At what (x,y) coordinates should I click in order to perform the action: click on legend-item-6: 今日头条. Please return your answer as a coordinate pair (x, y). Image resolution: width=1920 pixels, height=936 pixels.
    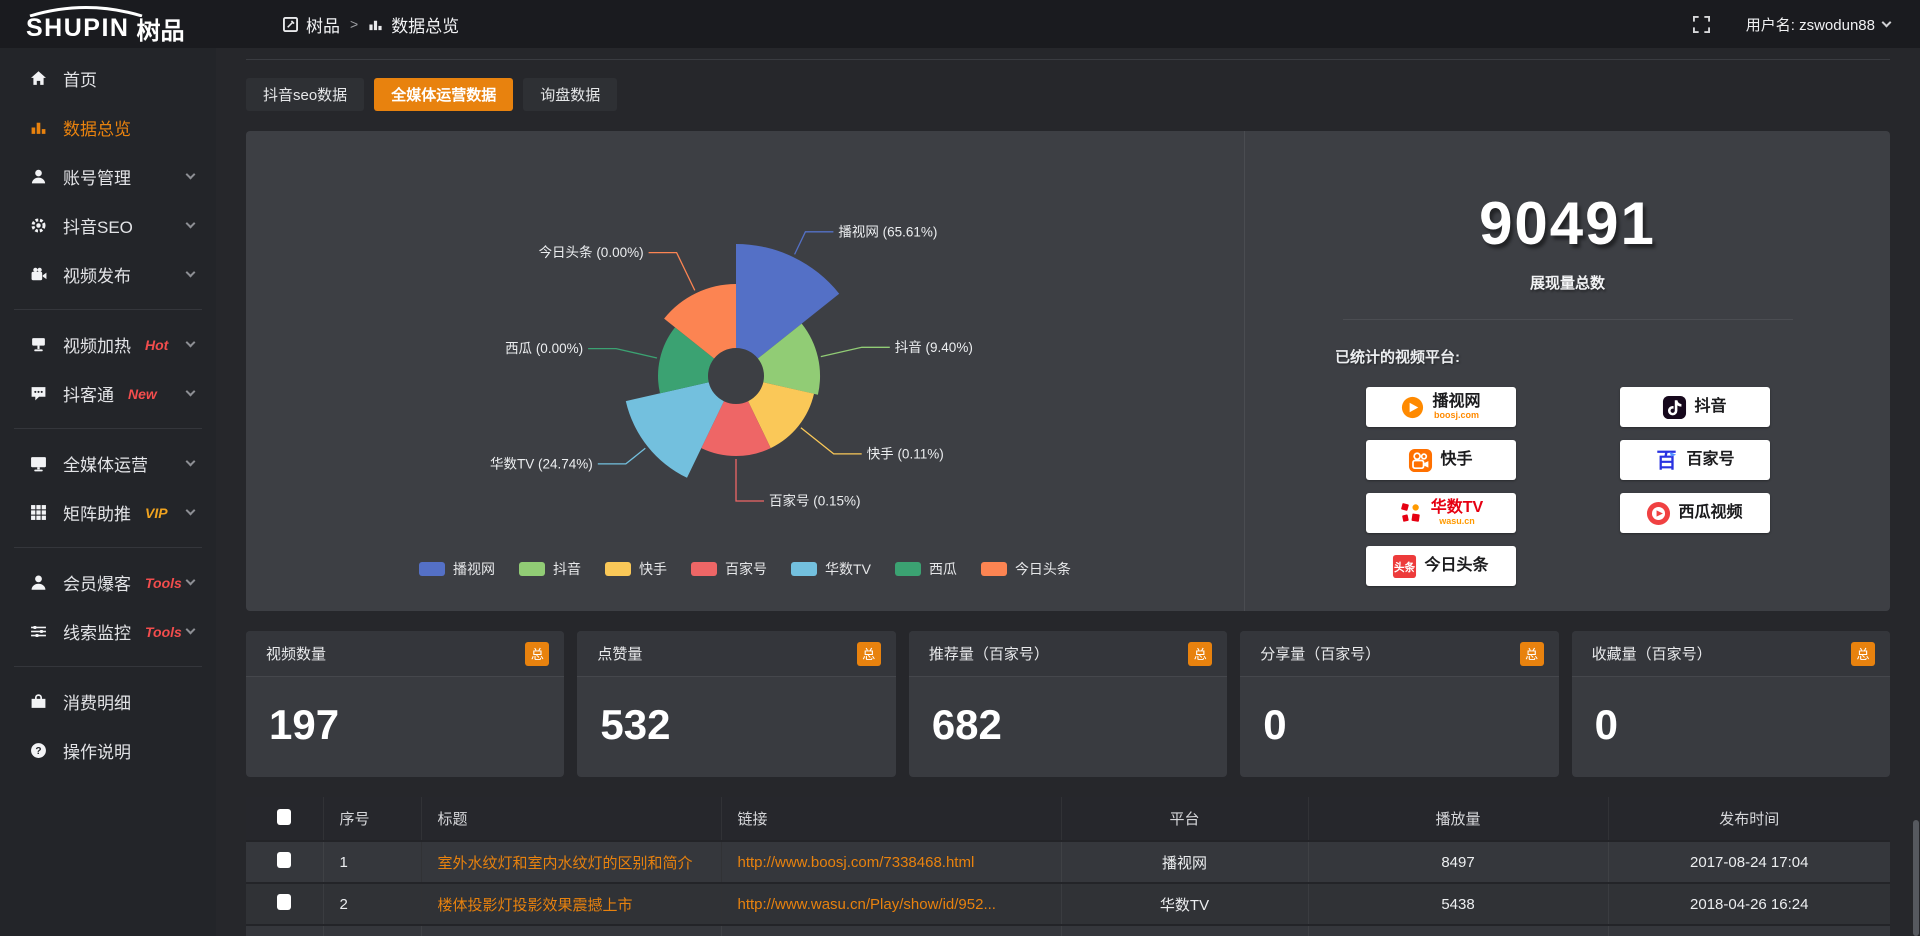
    Looking at the image, I should click on (1025, 569).